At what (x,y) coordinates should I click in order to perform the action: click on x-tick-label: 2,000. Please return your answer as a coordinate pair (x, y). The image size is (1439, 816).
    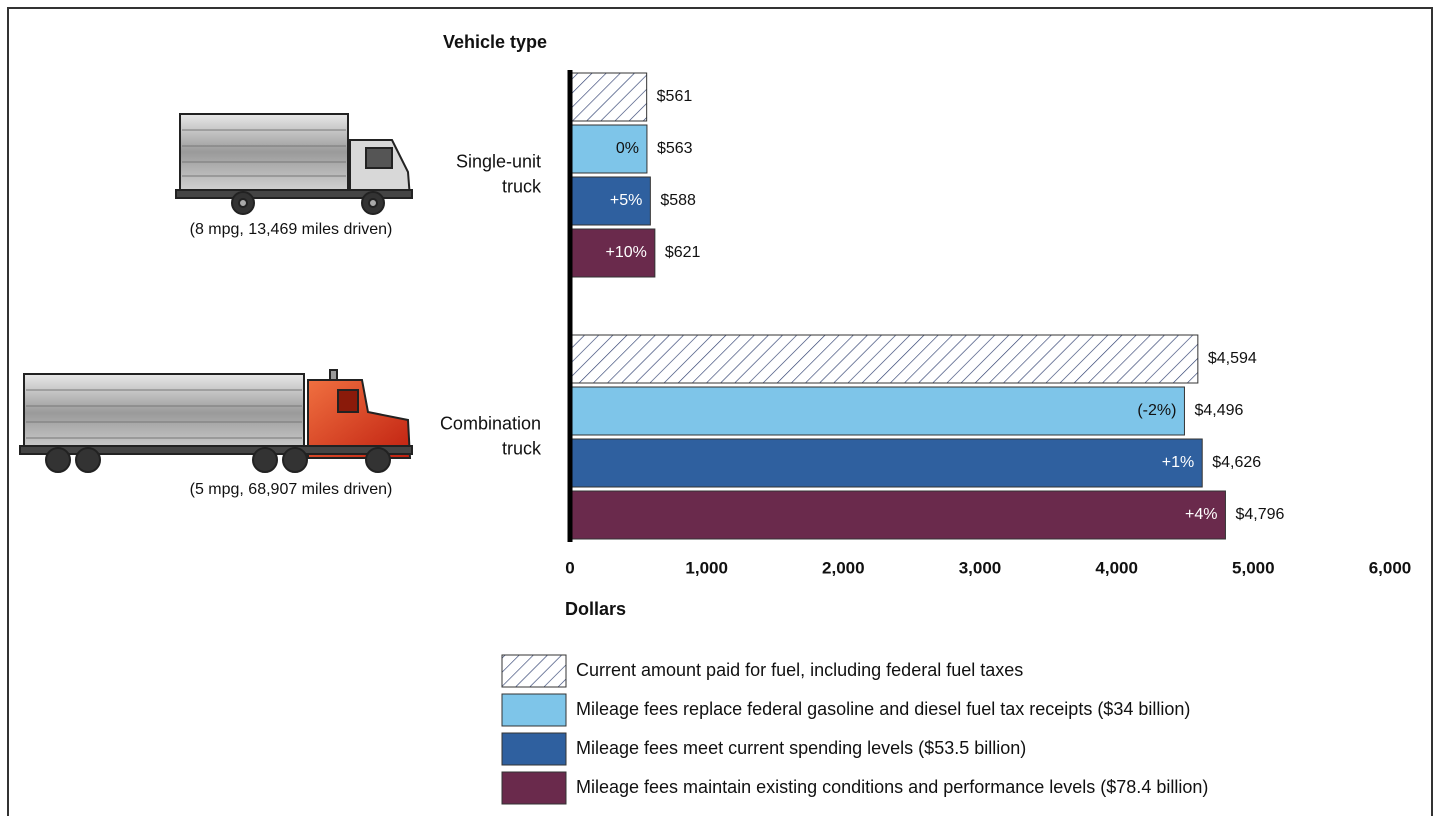
    Looking at the image, I should click on (843, 567).